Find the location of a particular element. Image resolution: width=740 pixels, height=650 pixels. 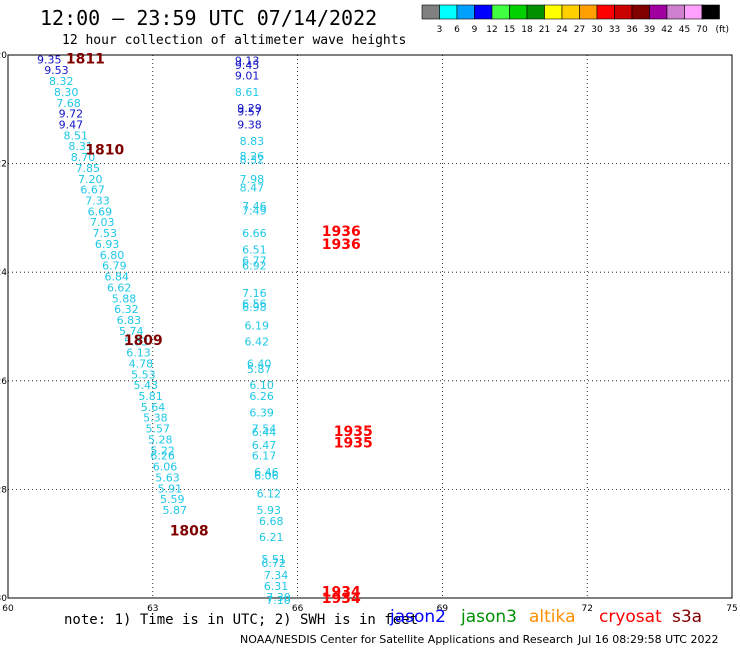

wave-height-value: 5.88 is located at coordinates (124, 298).